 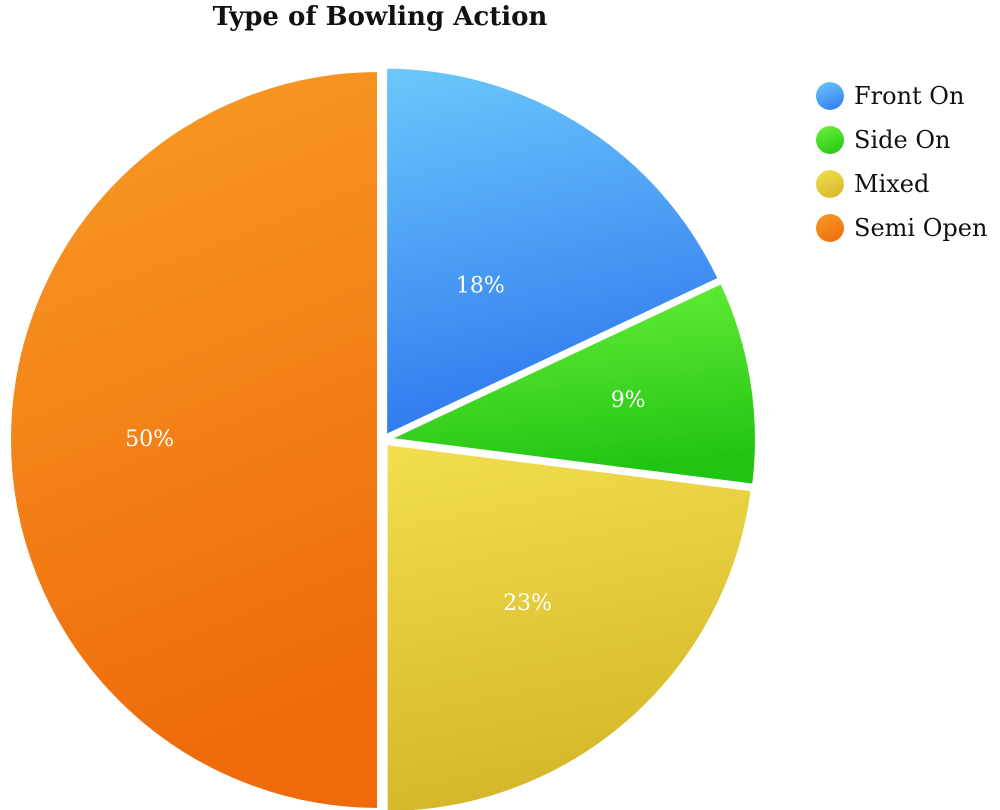 What do you see at coordinates (909, 96) in the screenshot?
I see `legend-label-front-on: Front On` at bounding box center [909, 96].